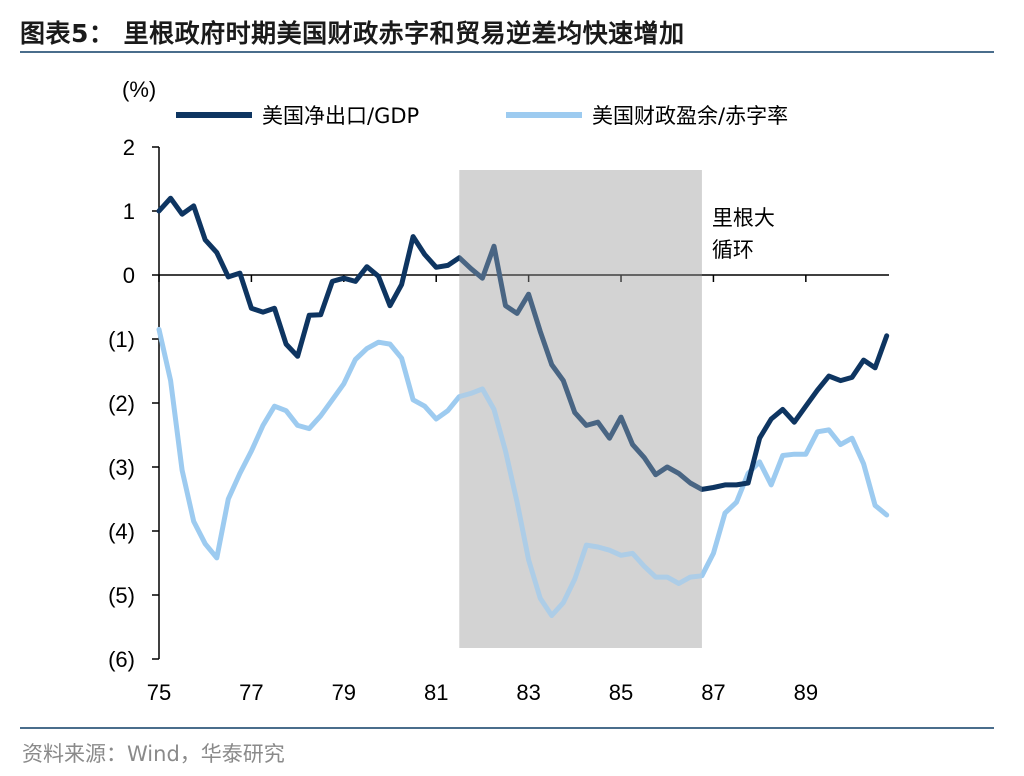 Image resolution: width=1024 pixels, height=776 pixels. I want to click on shading-label-line-2: 循环, so click(733, 250).